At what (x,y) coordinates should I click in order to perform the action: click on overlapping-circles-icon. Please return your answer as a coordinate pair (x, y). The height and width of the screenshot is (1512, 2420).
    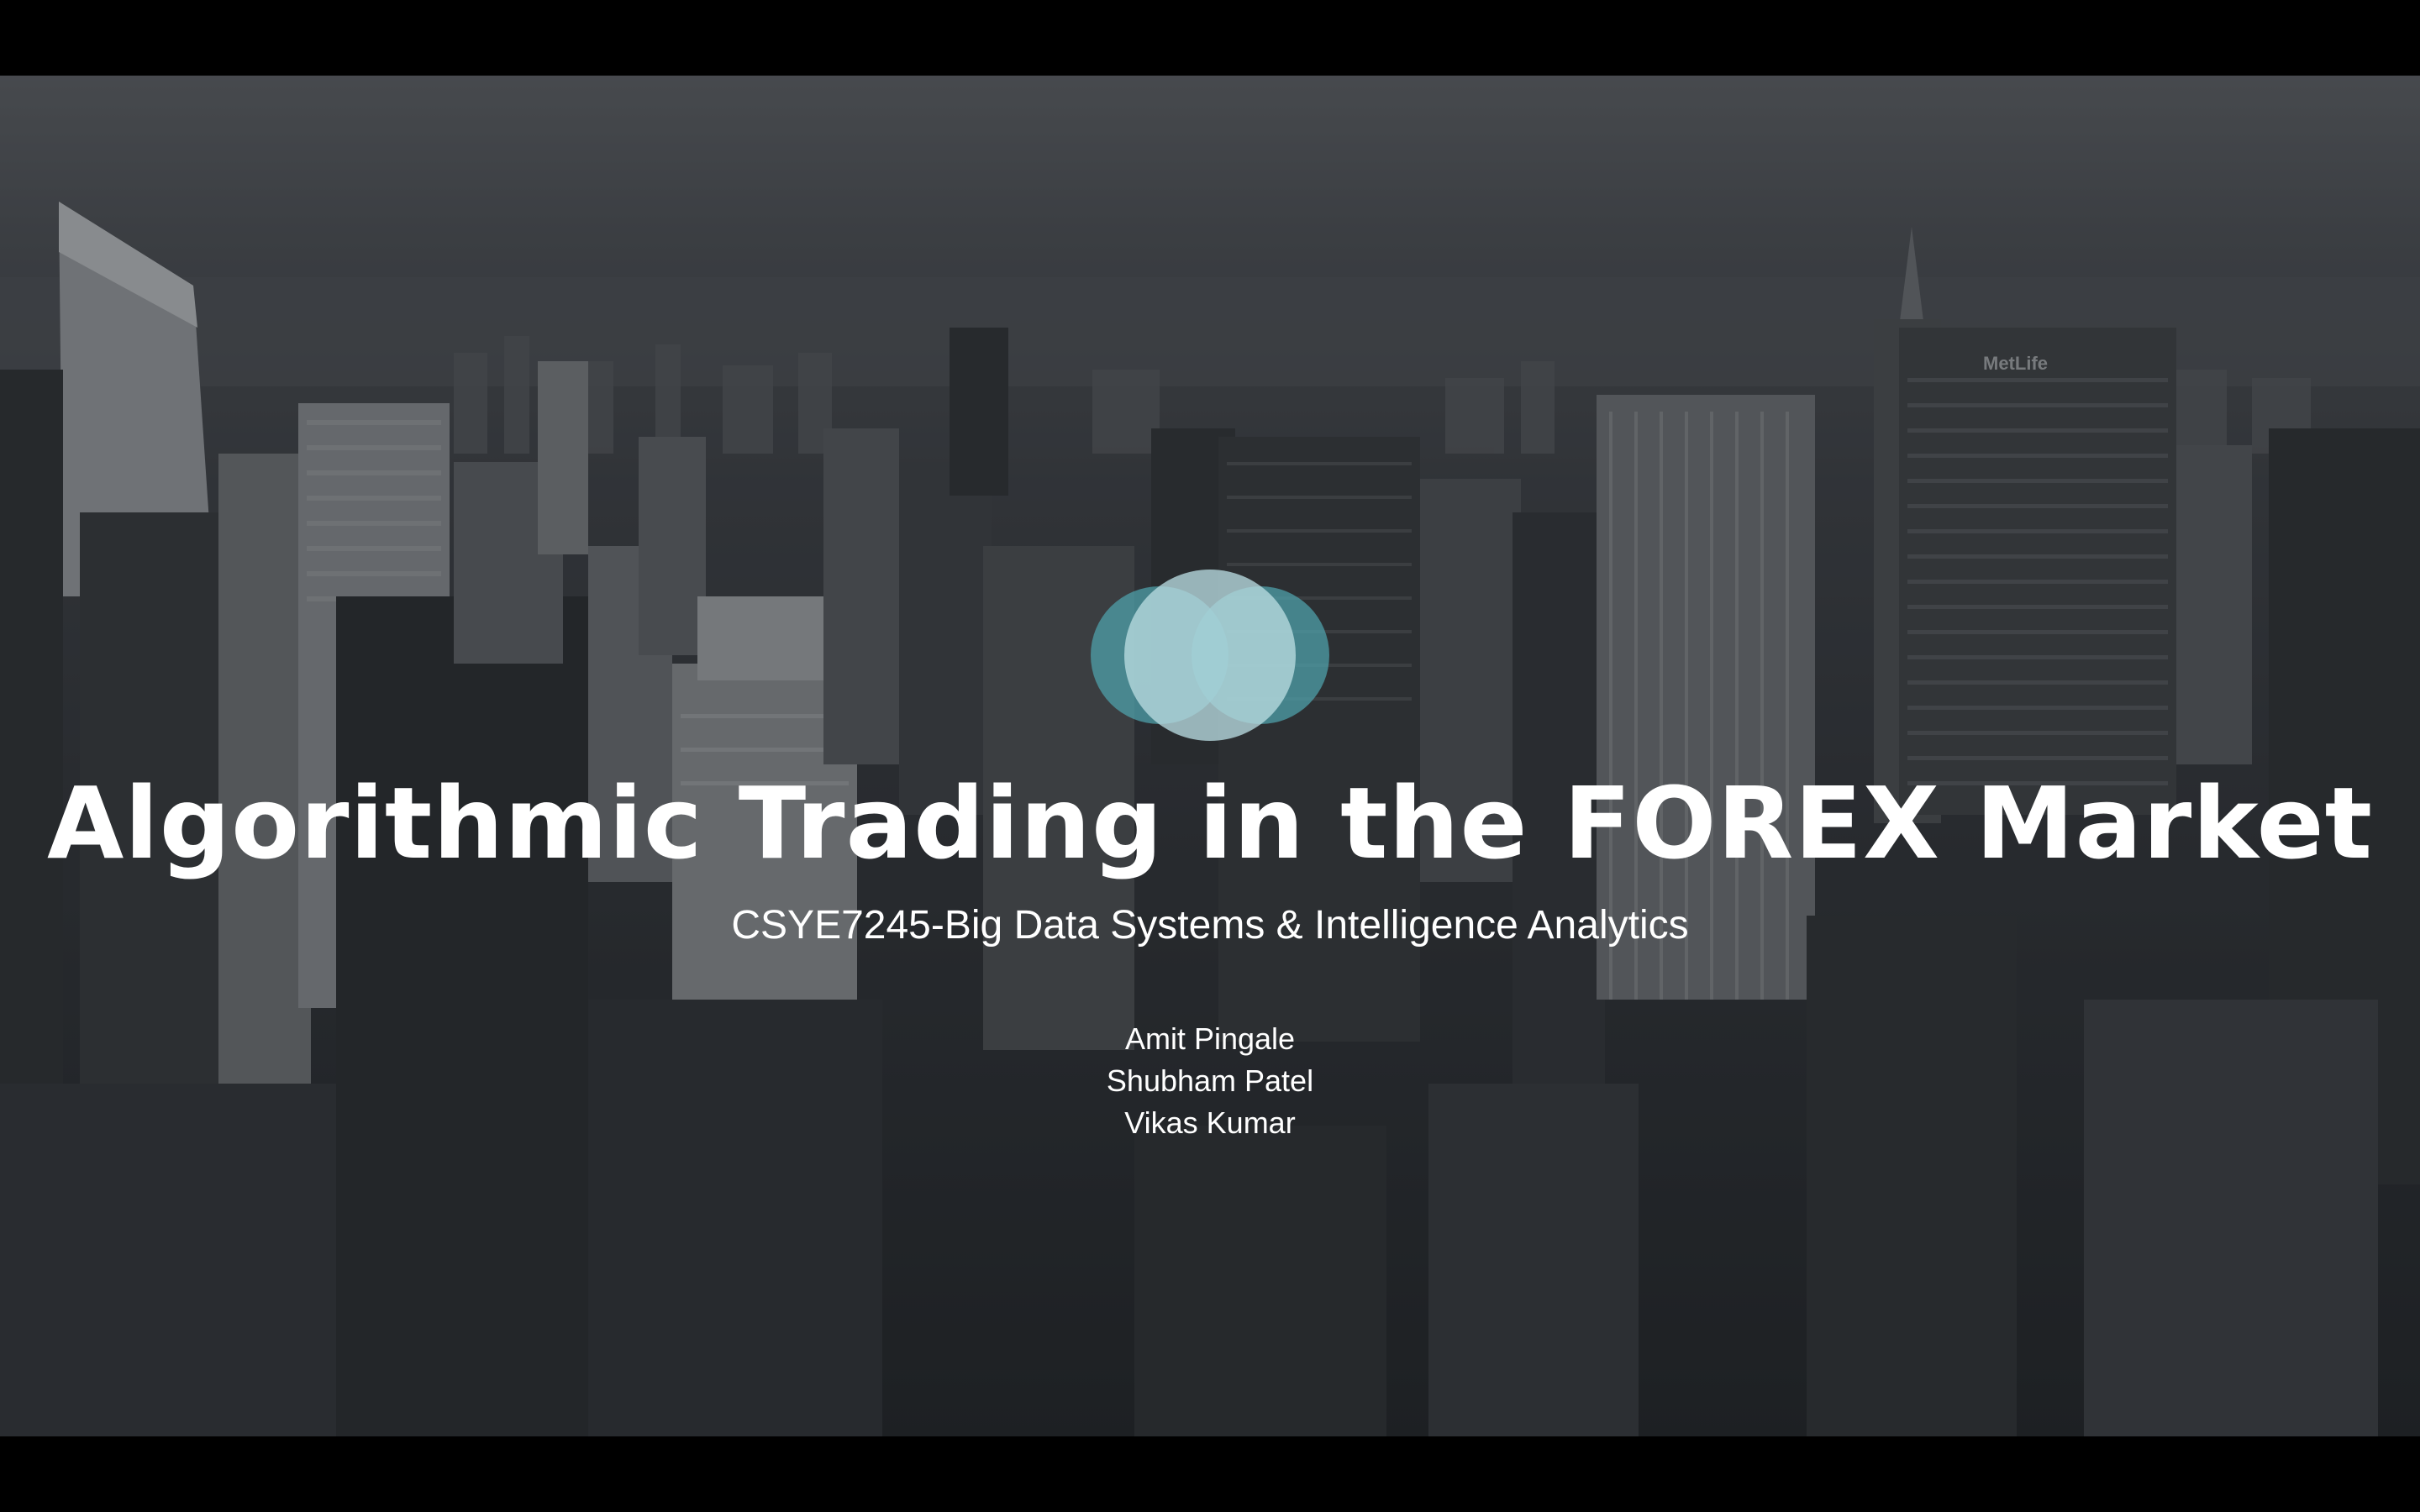
    Looking at the image, I should click on (1210, 655).